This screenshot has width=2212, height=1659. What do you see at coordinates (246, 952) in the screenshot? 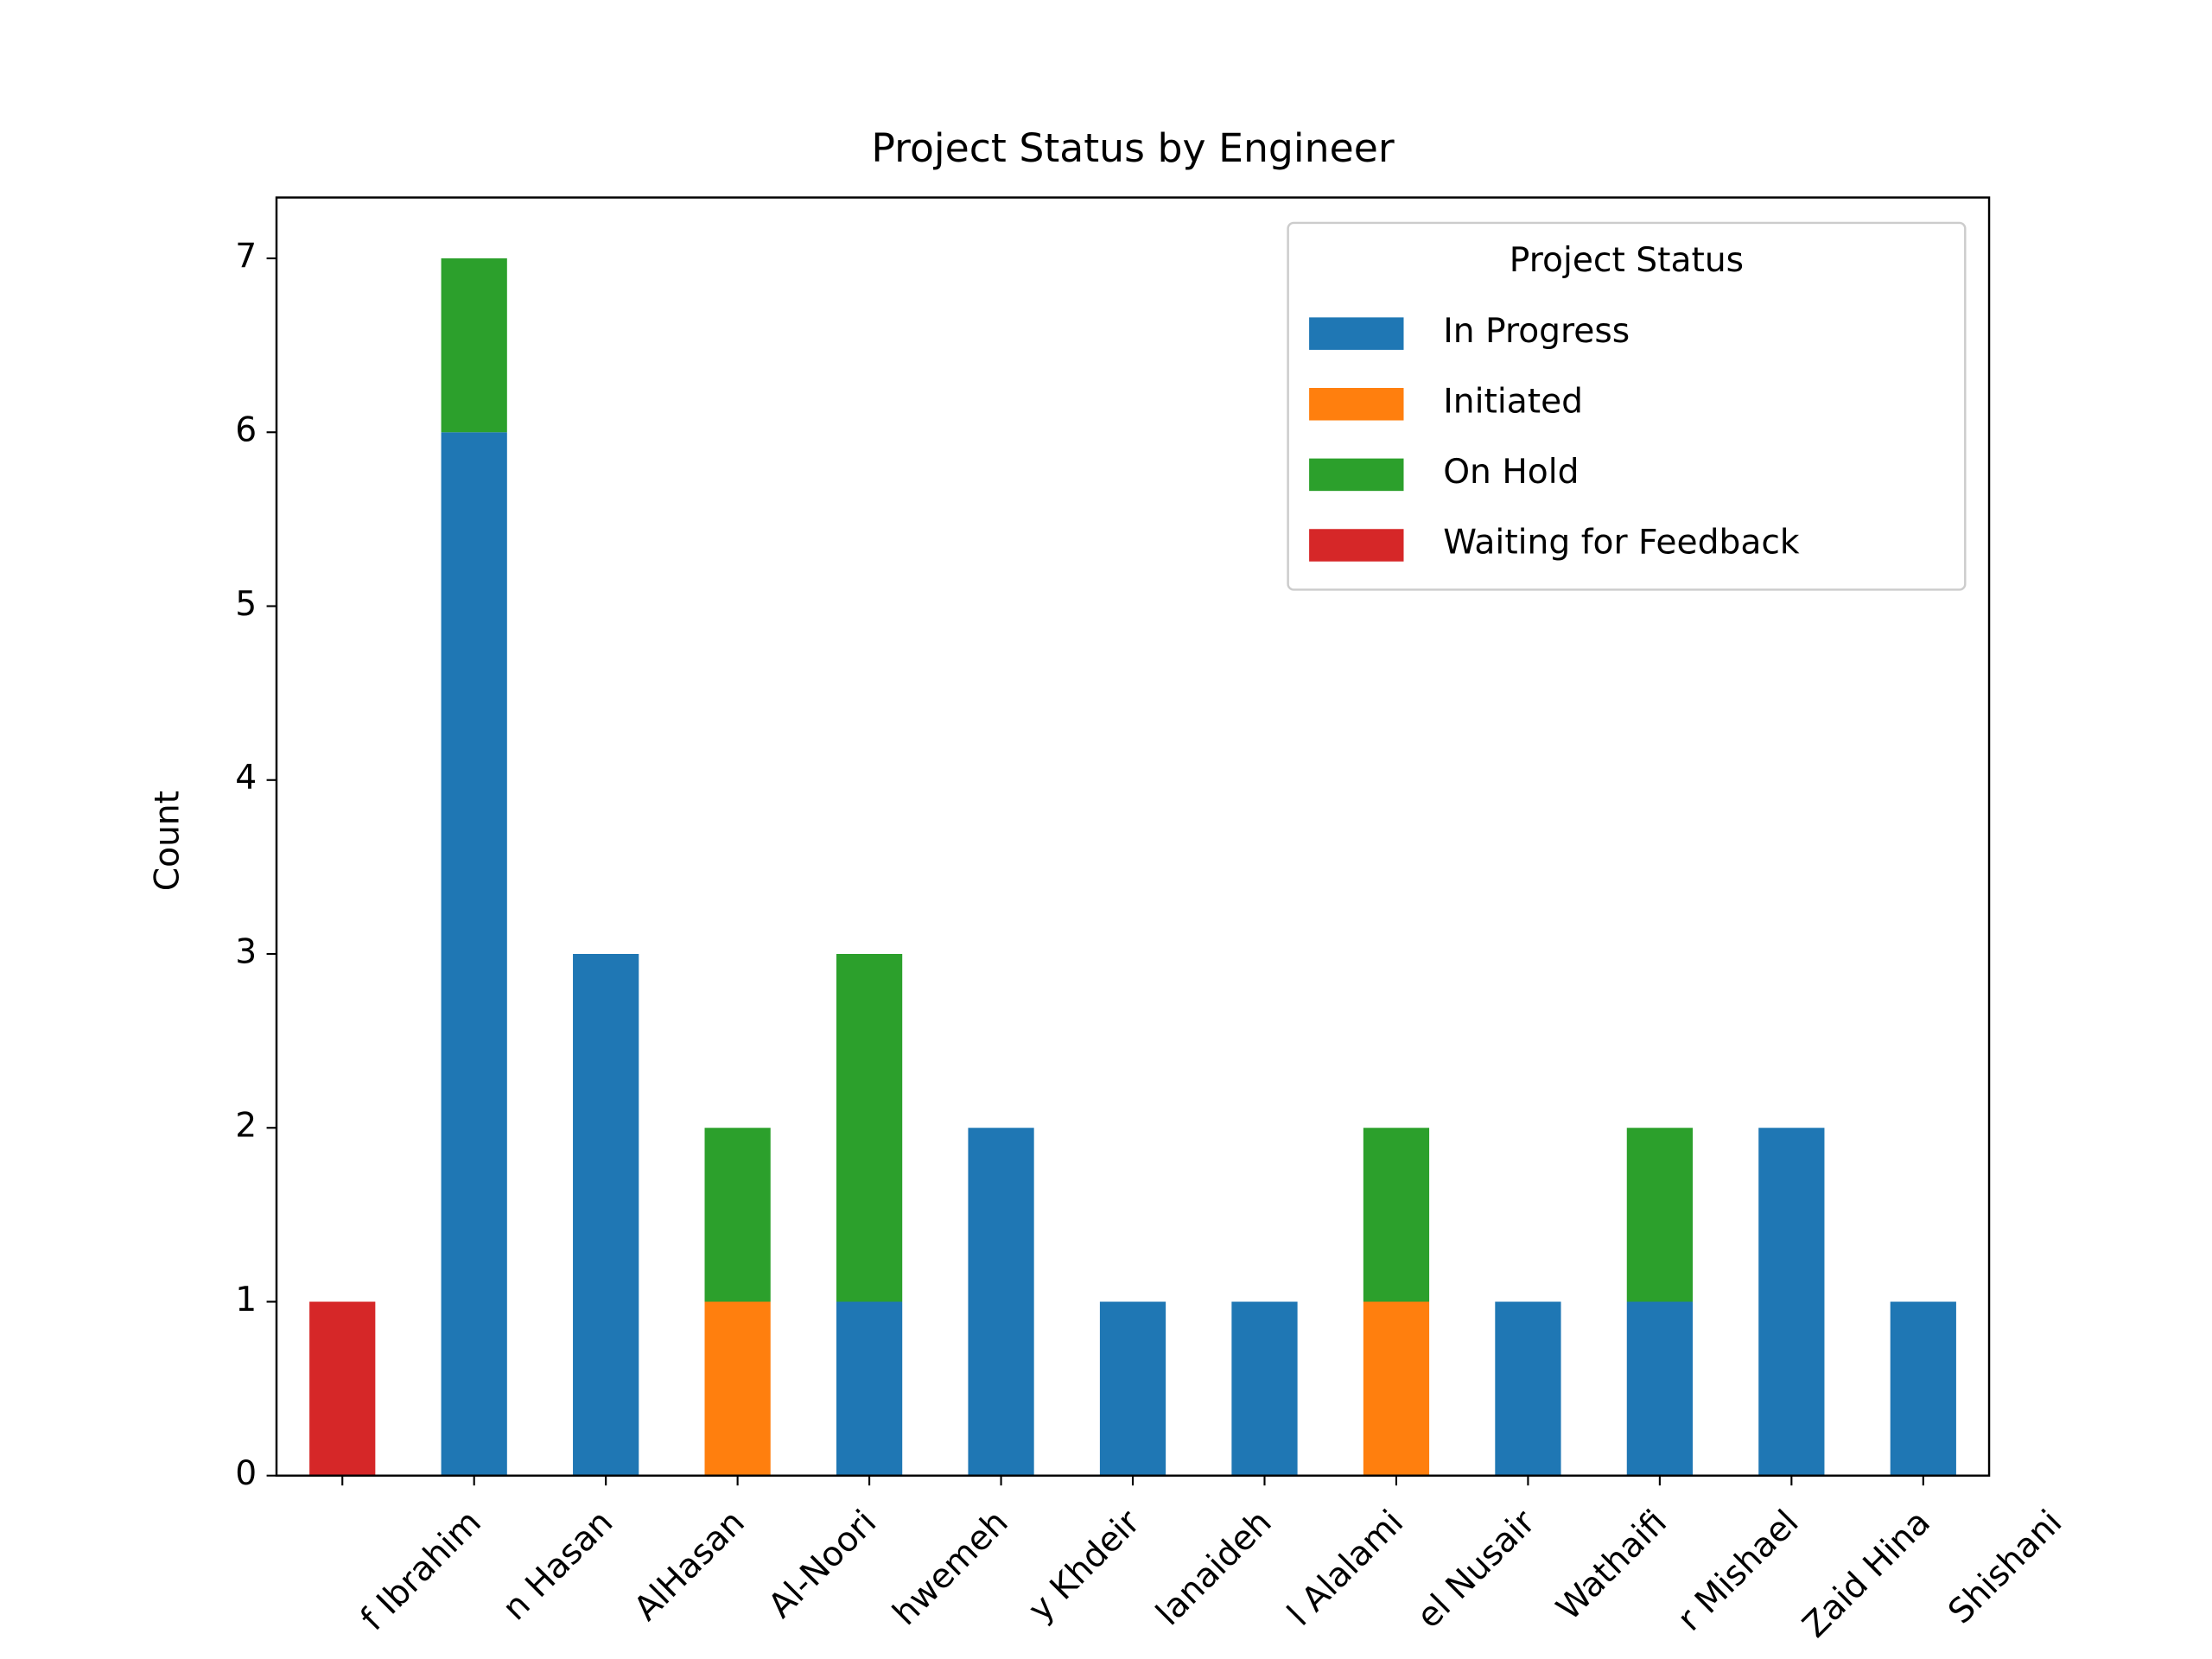
I see `y-tick-label: 3` at bounding box center [246, 952].